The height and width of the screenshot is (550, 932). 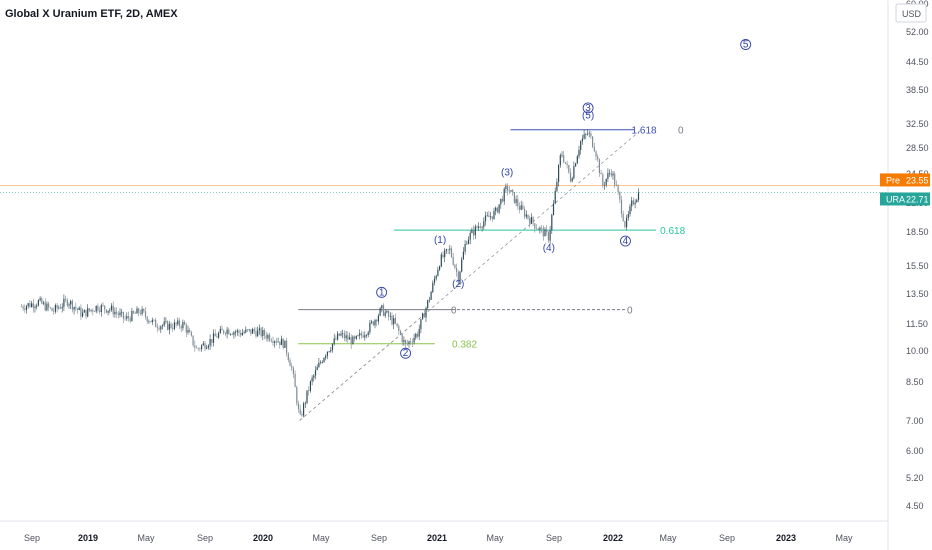 I want to click on wave-label: (4), so click(x=549, y=248).